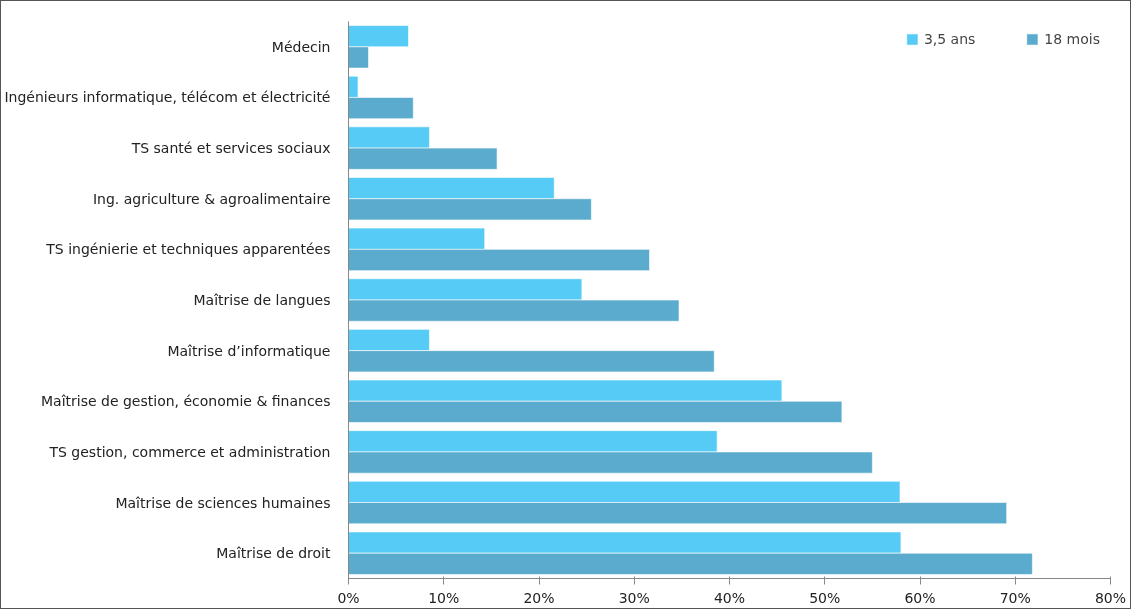  I want to click on y-tick-label: Maîtrise d’informatique, so click(249, 350).